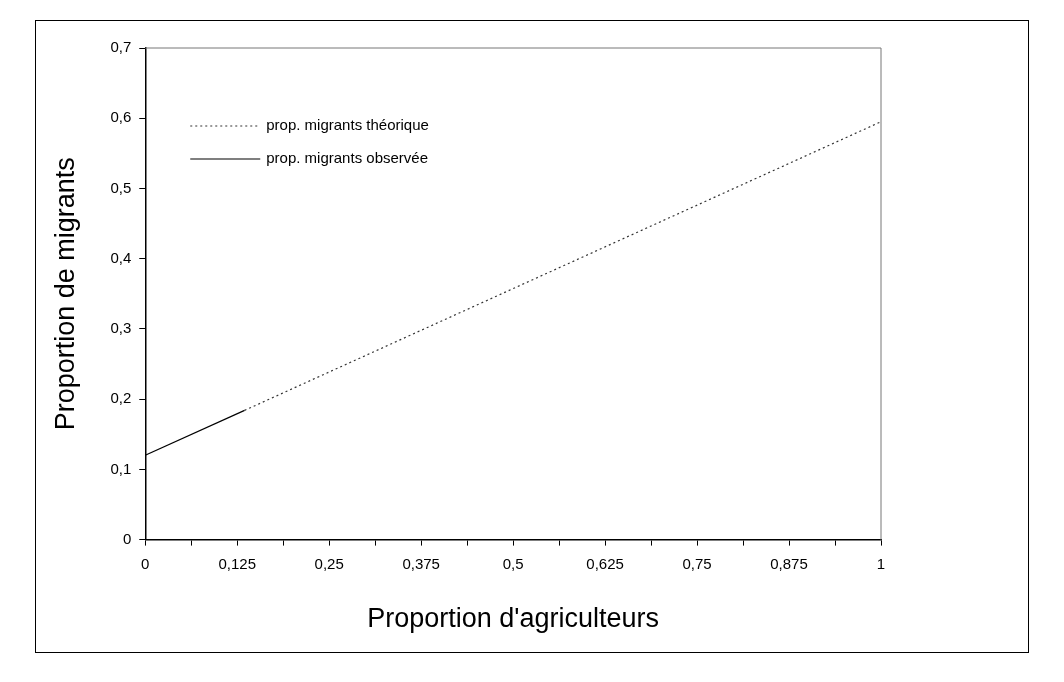  I want to click on x-tick-label: 0, so click(145, 563).